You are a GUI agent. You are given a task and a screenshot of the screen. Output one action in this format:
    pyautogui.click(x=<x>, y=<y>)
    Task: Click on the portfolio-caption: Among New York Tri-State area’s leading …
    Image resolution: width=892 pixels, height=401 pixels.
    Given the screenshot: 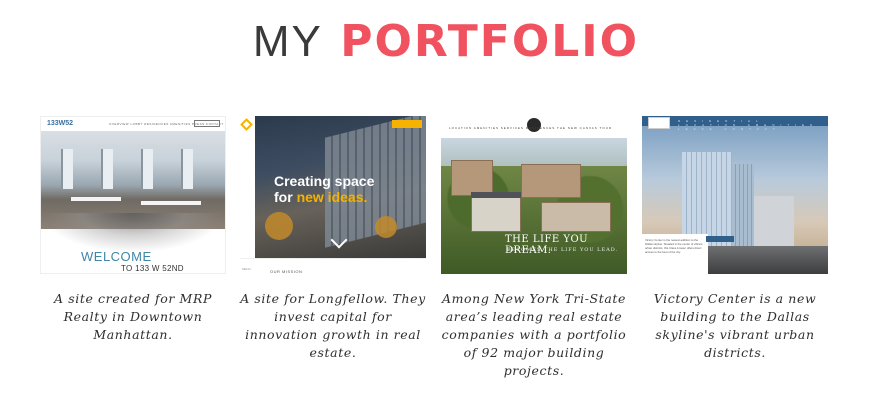 What is the action you would take?
    pyautogui.click(x=534, y=334)
    